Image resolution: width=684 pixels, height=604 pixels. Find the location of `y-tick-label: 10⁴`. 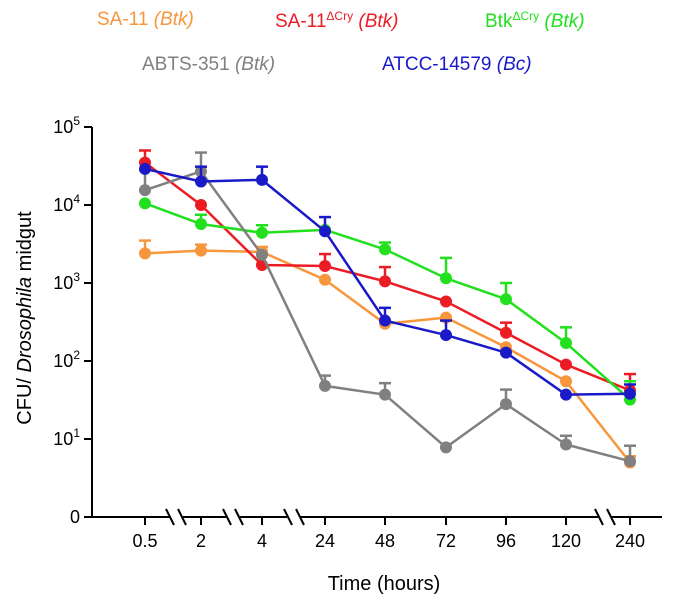

y-tick-label: 10⁴ is located at coordinates (66, 203).